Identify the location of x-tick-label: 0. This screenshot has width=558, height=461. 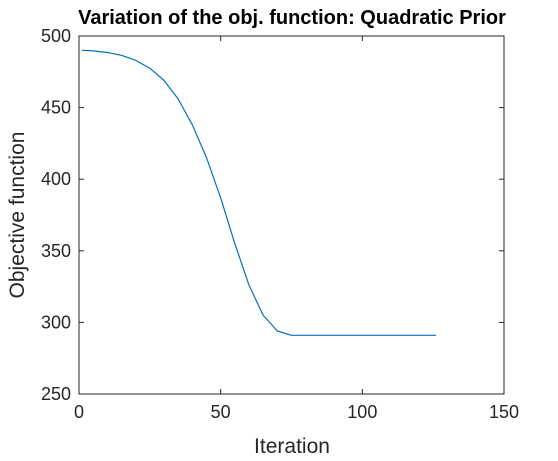
(79, 412).